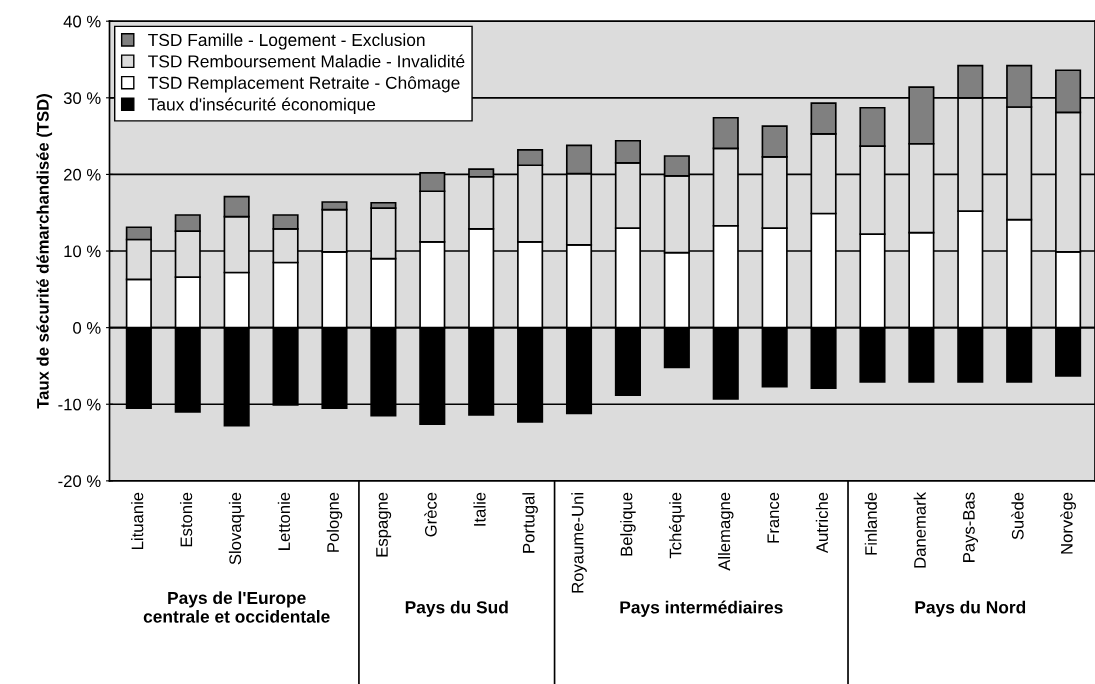  I want to click on x-tick-label: Tchéquie, so click(676, 525).